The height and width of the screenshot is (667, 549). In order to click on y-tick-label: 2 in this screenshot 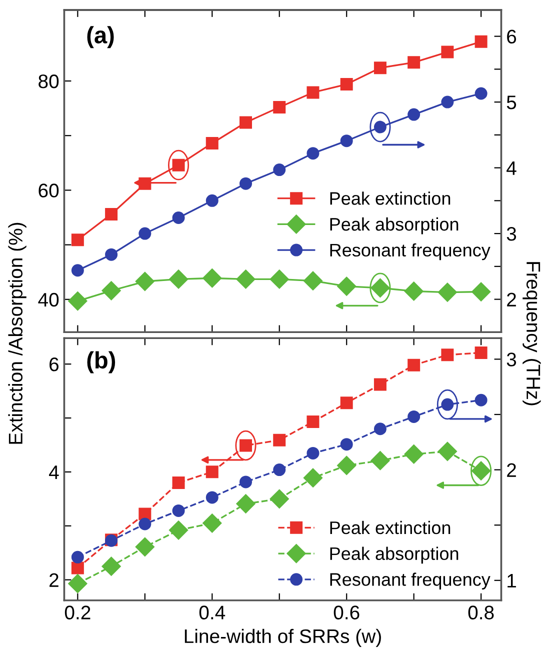, I will do `click(54, 580)`.